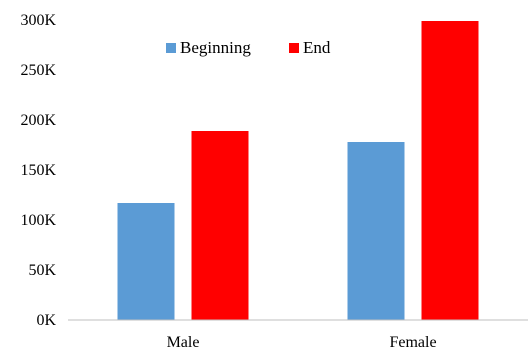 This screenshot has width=532, height=352. Describe the element at coordinates (171, 48) in the screenshot. I see `legend-swatch-beginning` at that location.